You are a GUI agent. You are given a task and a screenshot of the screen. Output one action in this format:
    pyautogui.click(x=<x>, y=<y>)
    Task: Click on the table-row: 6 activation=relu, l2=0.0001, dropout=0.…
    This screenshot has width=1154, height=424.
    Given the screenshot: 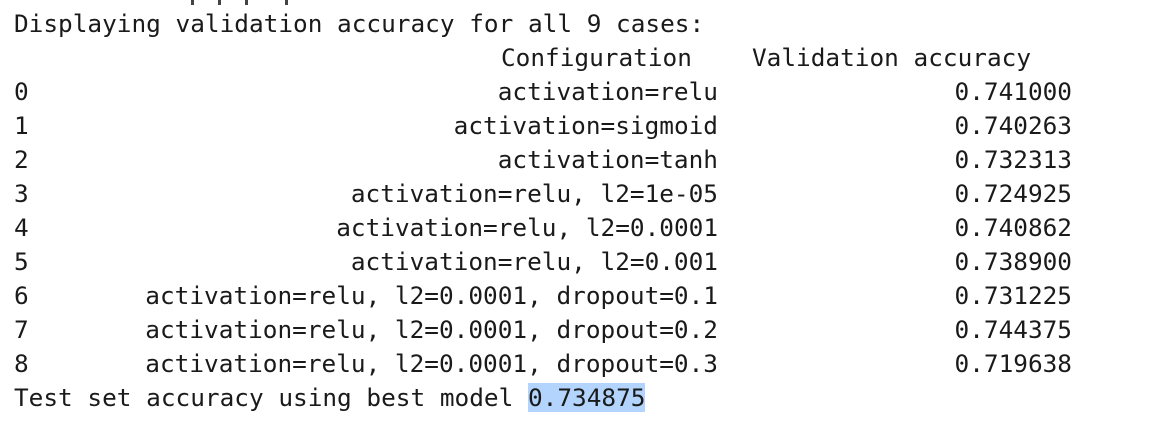 What is the action you would take?
    pyautogui.click(x=577, y=296)
    